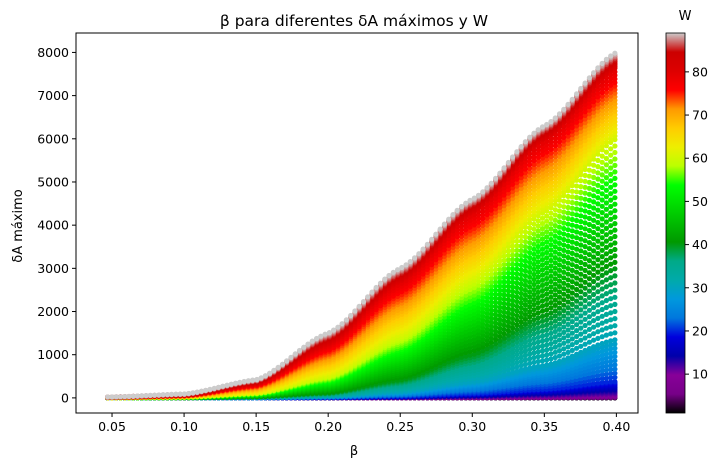 The width and height of the screenshot is (723, 471). Describe the element at coordinates (354, 21) in the screenshot. I see `chart-title: β para diferentes δA máximos y W` at that location.